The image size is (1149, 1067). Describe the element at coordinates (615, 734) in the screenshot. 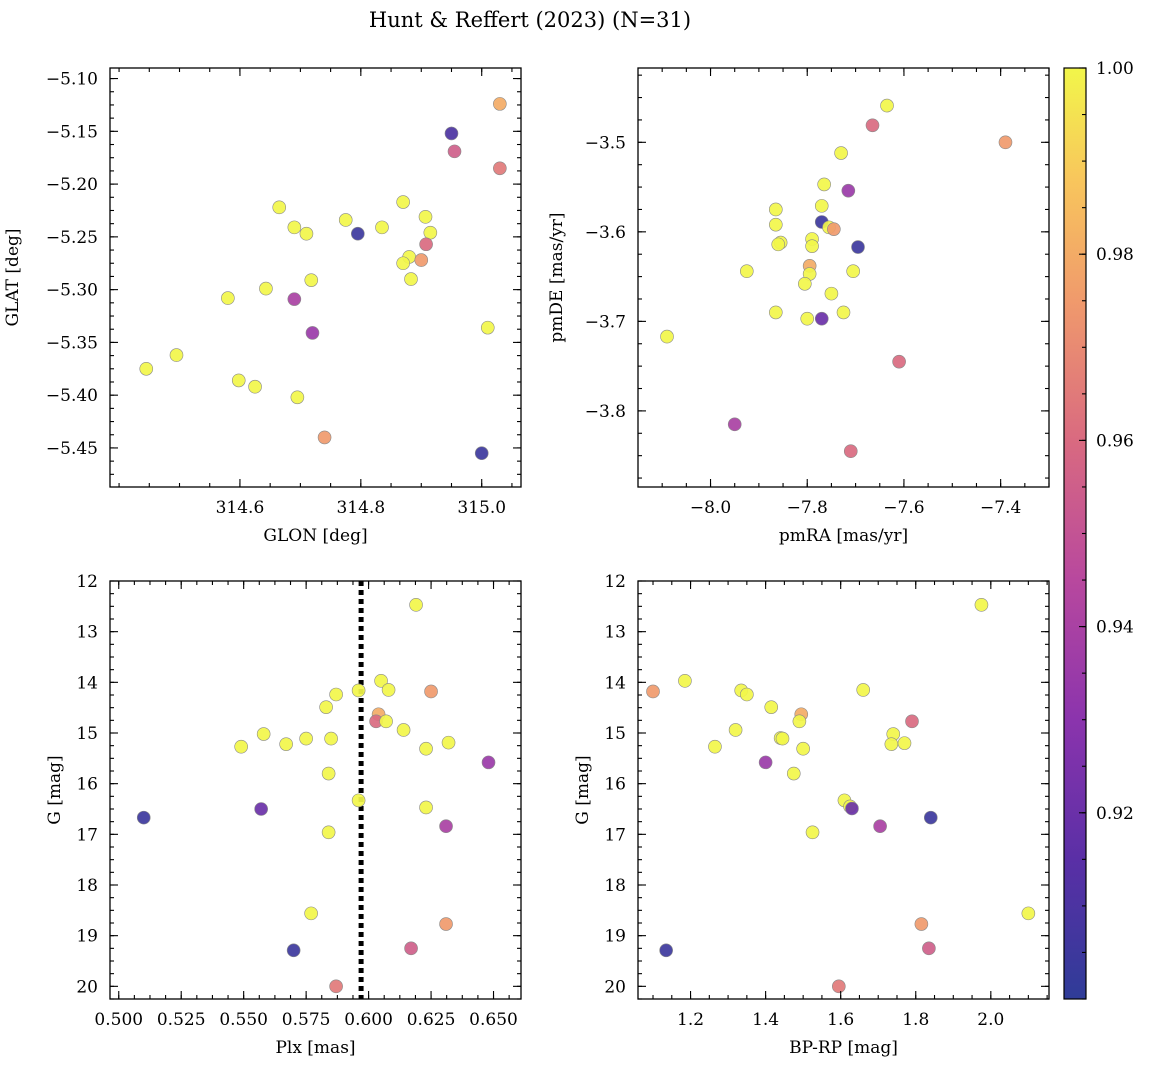

I see `y-tick-label: 15` at that location.